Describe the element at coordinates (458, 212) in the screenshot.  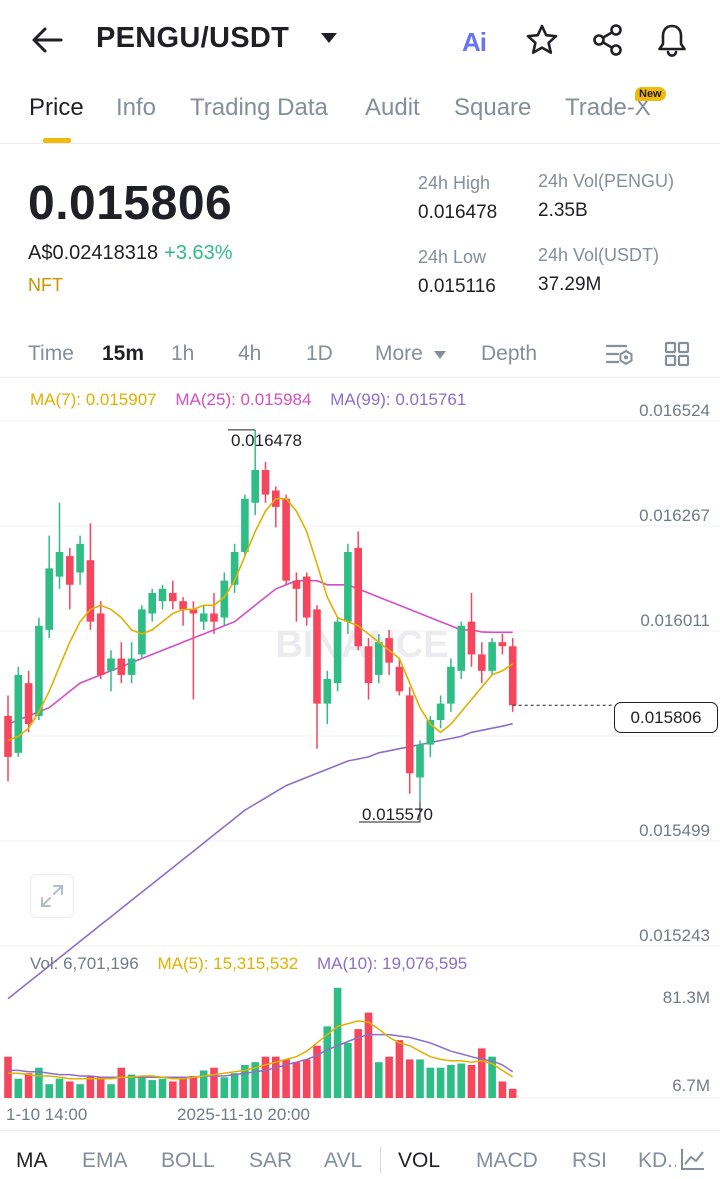
I see `high-value: 0.016478` at that location.